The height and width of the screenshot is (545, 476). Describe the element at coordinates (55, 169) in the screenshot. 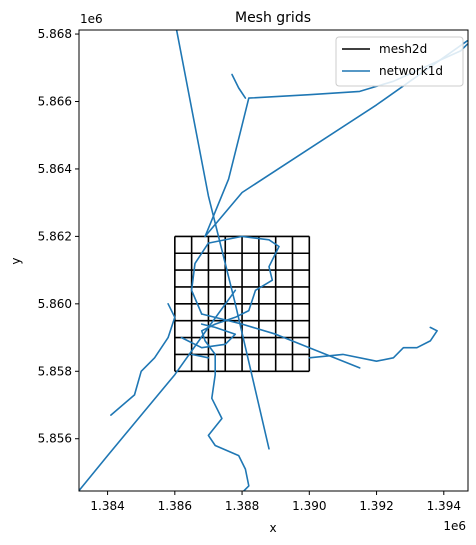

I see `y-tick-label-4: 5.864` at that location.